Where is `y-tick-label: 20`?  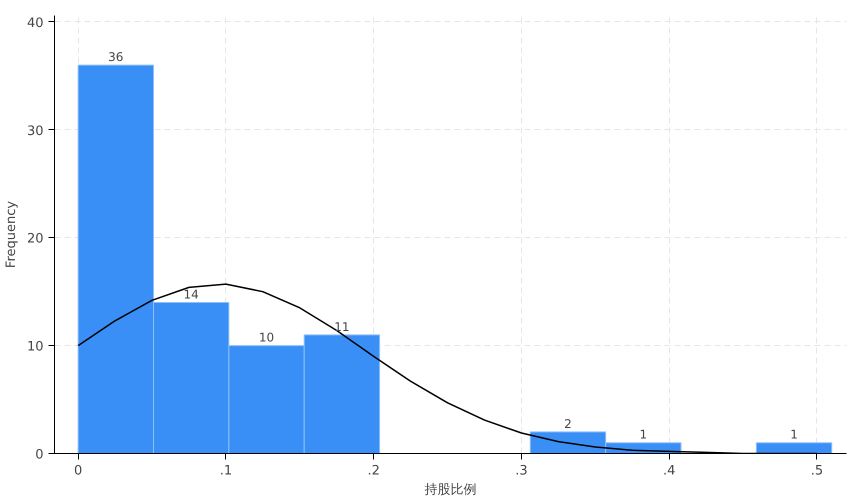
y-tick-label: 20 is located at coordinates (35, 239).